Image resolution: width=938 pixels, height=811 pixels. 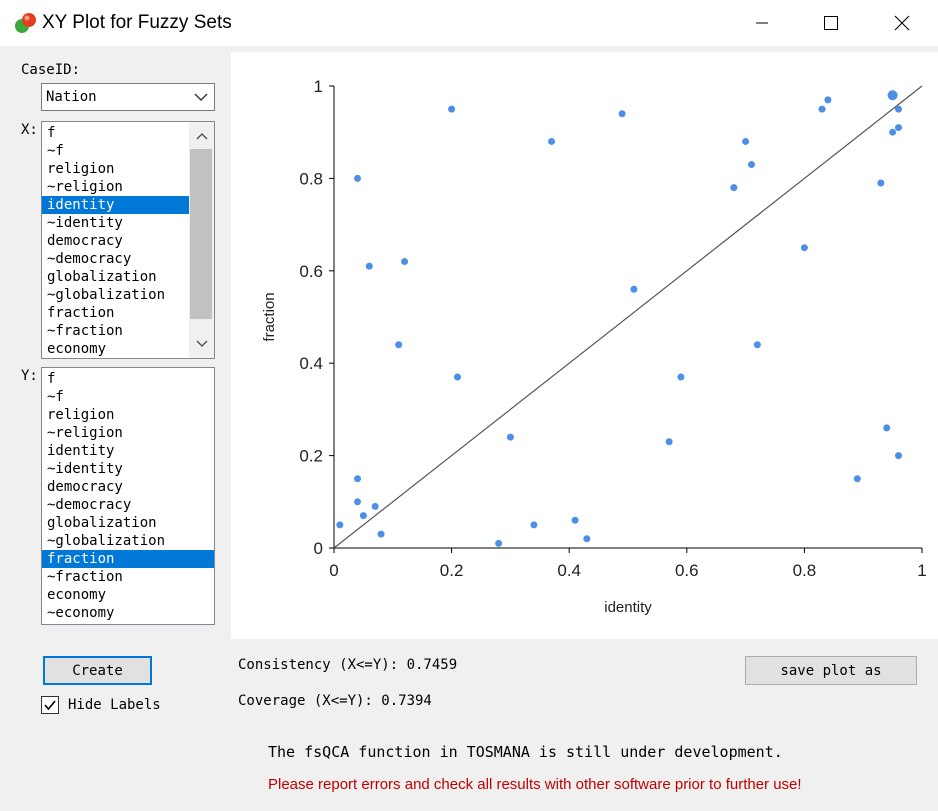 I want to click on hide-labels-checkbox, so click(x=50, y=705).